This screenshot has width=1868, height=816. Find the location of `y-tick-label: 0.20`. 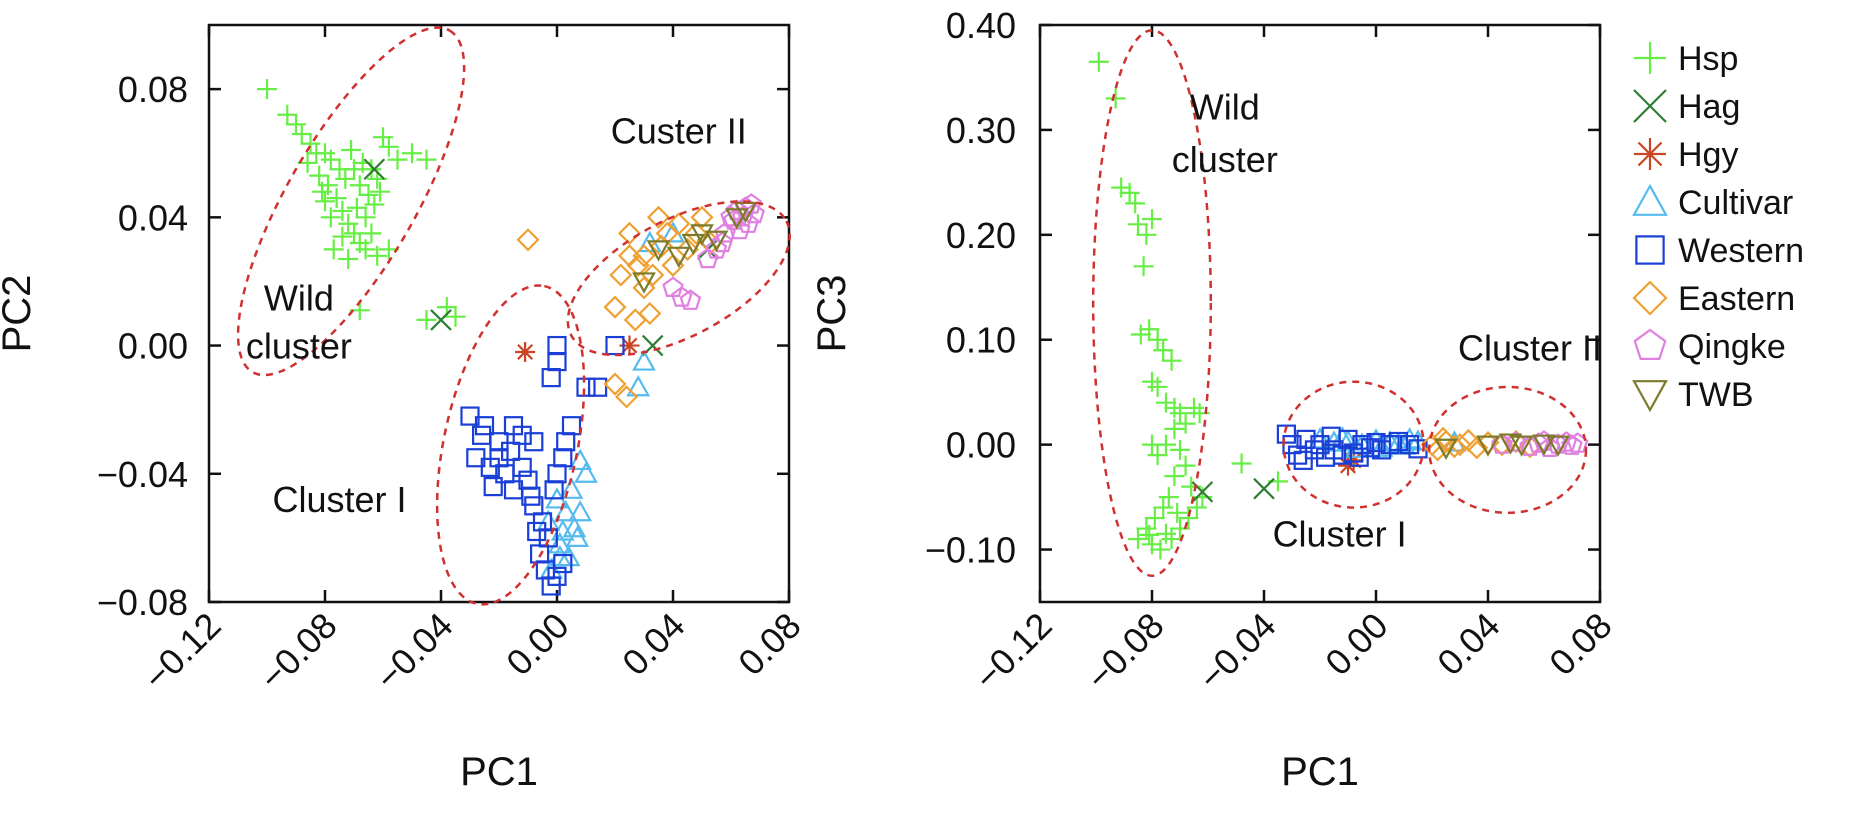

y-tick-label: 0.20 is located at coordinates (981, 235).